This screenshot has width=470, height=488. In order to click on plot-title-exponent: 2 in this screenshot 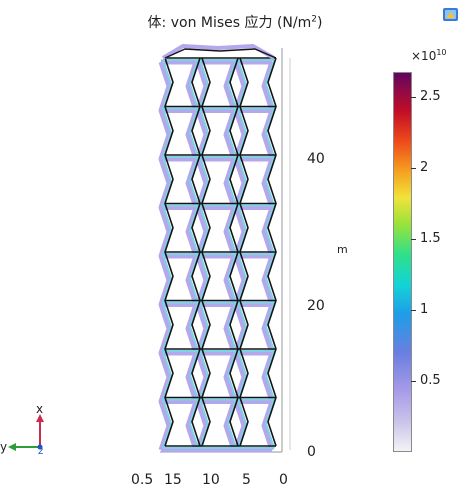, I will do `click(314, 19)`.